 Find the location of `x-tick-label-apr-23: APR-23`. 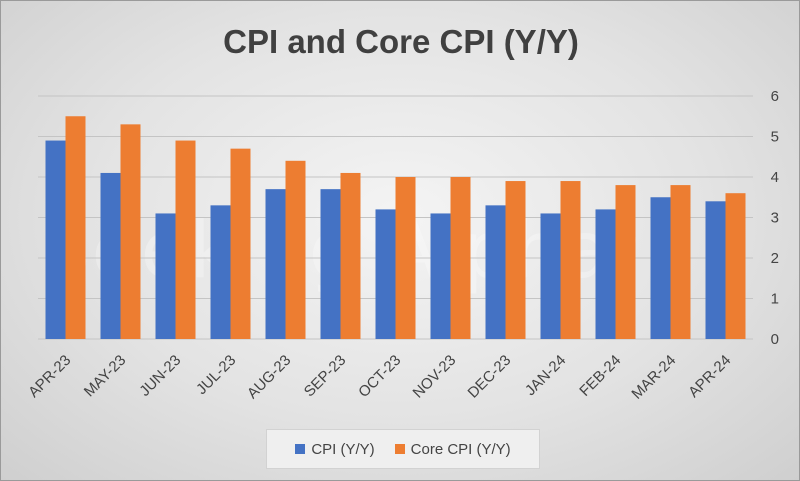

x-tick-label-apr-23: APR-23 is located at coordinates (49, 376).